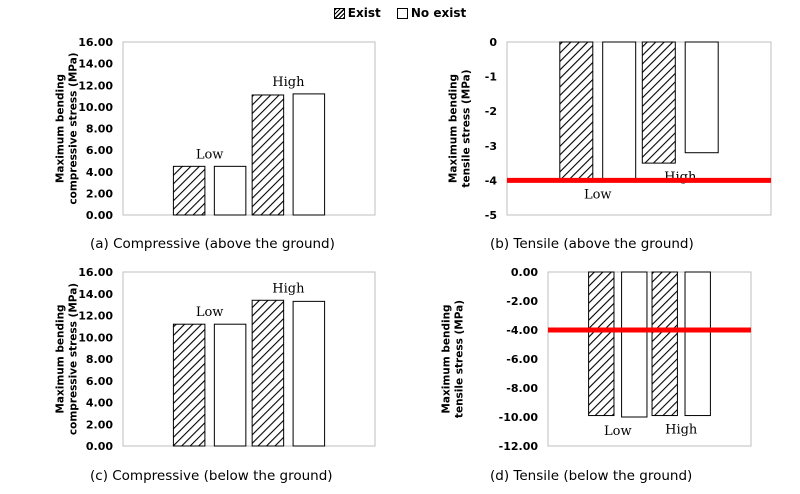 Image resolution: width=800 pixels, height=494 pixels. Describe the element at coordinates (99, 215) in the screenshot. I see `y-tick-label-a: 0.00` at that location.